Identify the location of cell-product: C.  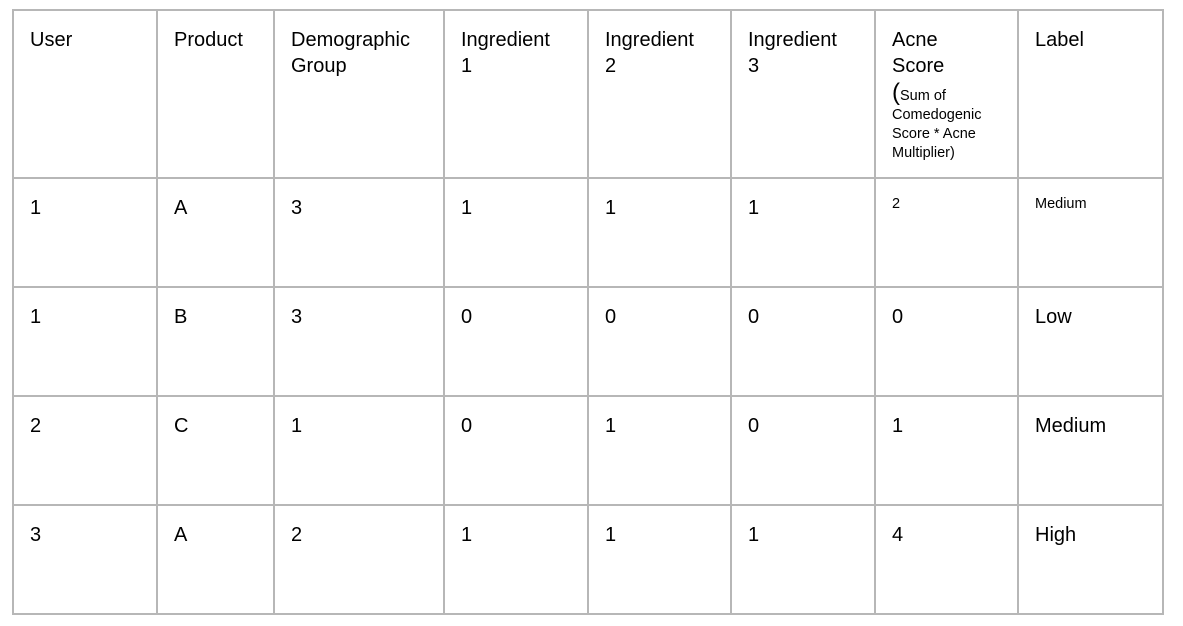
(215, 450).